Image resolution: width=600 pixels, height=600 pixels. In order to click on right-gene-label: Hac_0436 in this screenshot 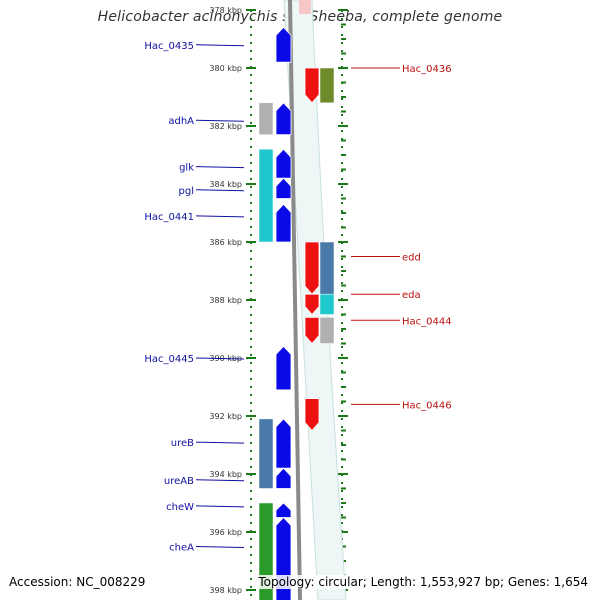, I will do `click(427, 69)`.